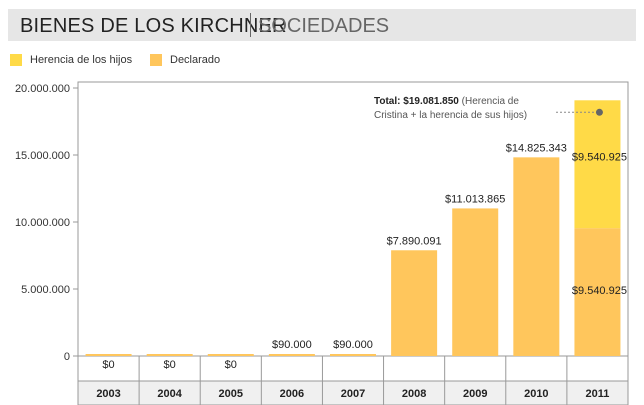 This screenshot has height=405, width=644. Describe the element at coordinates (536, 148) in the screenshot. I see `data-label-declarado-2010: $14.825.343` at that location.